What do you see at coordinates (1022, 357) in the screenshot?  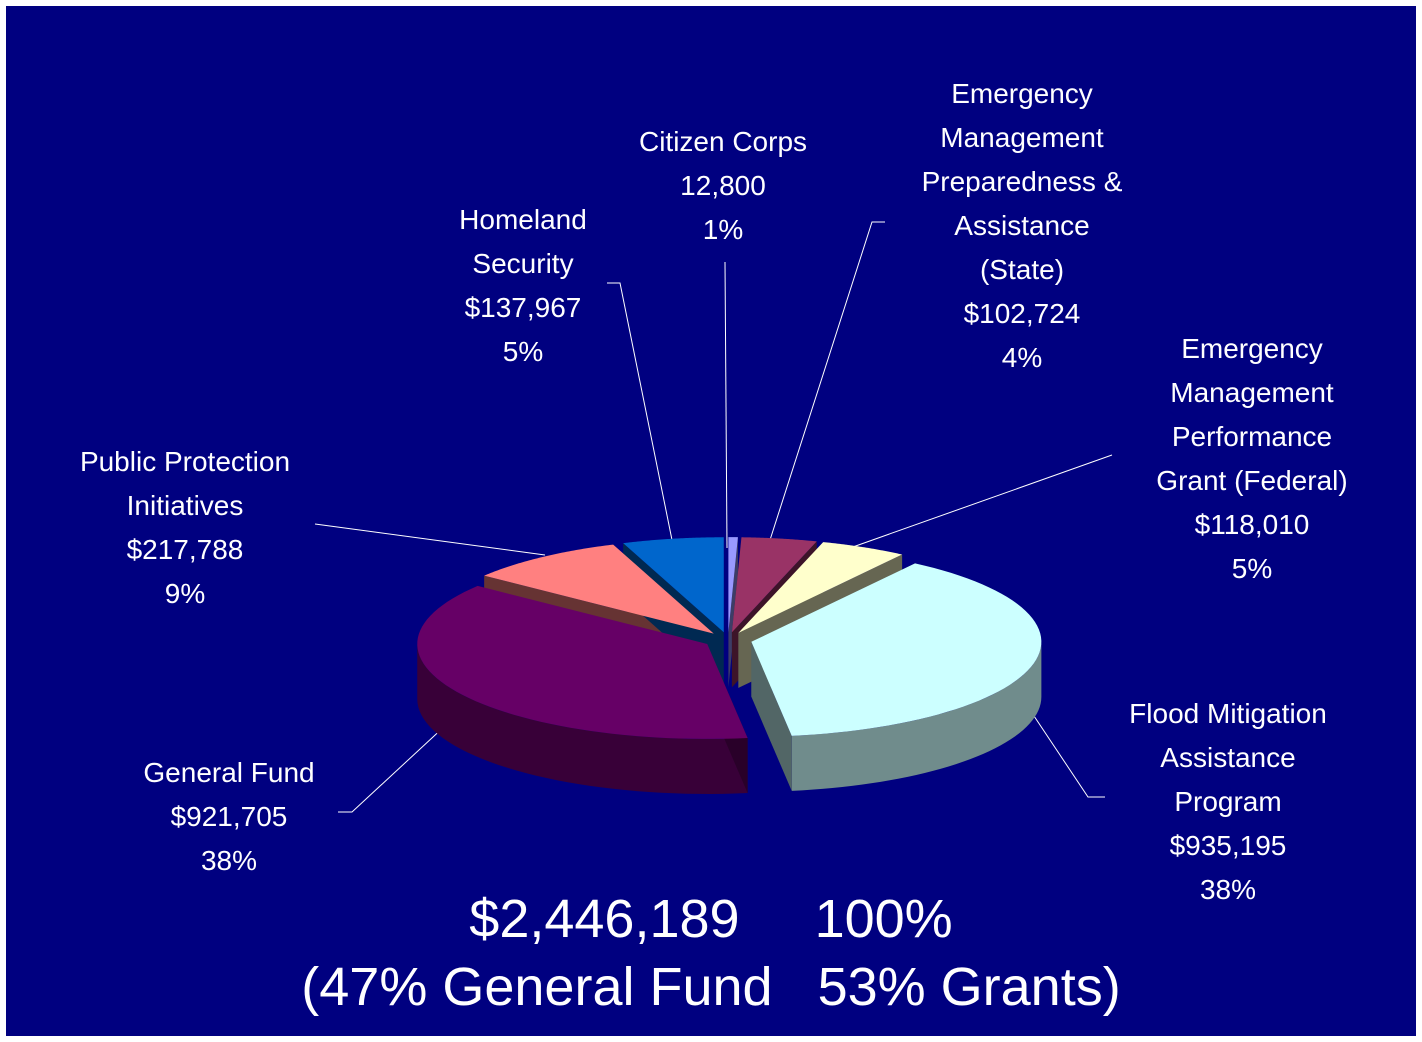 I see `percent-label: 4%` at bounding box center [1022, 357].